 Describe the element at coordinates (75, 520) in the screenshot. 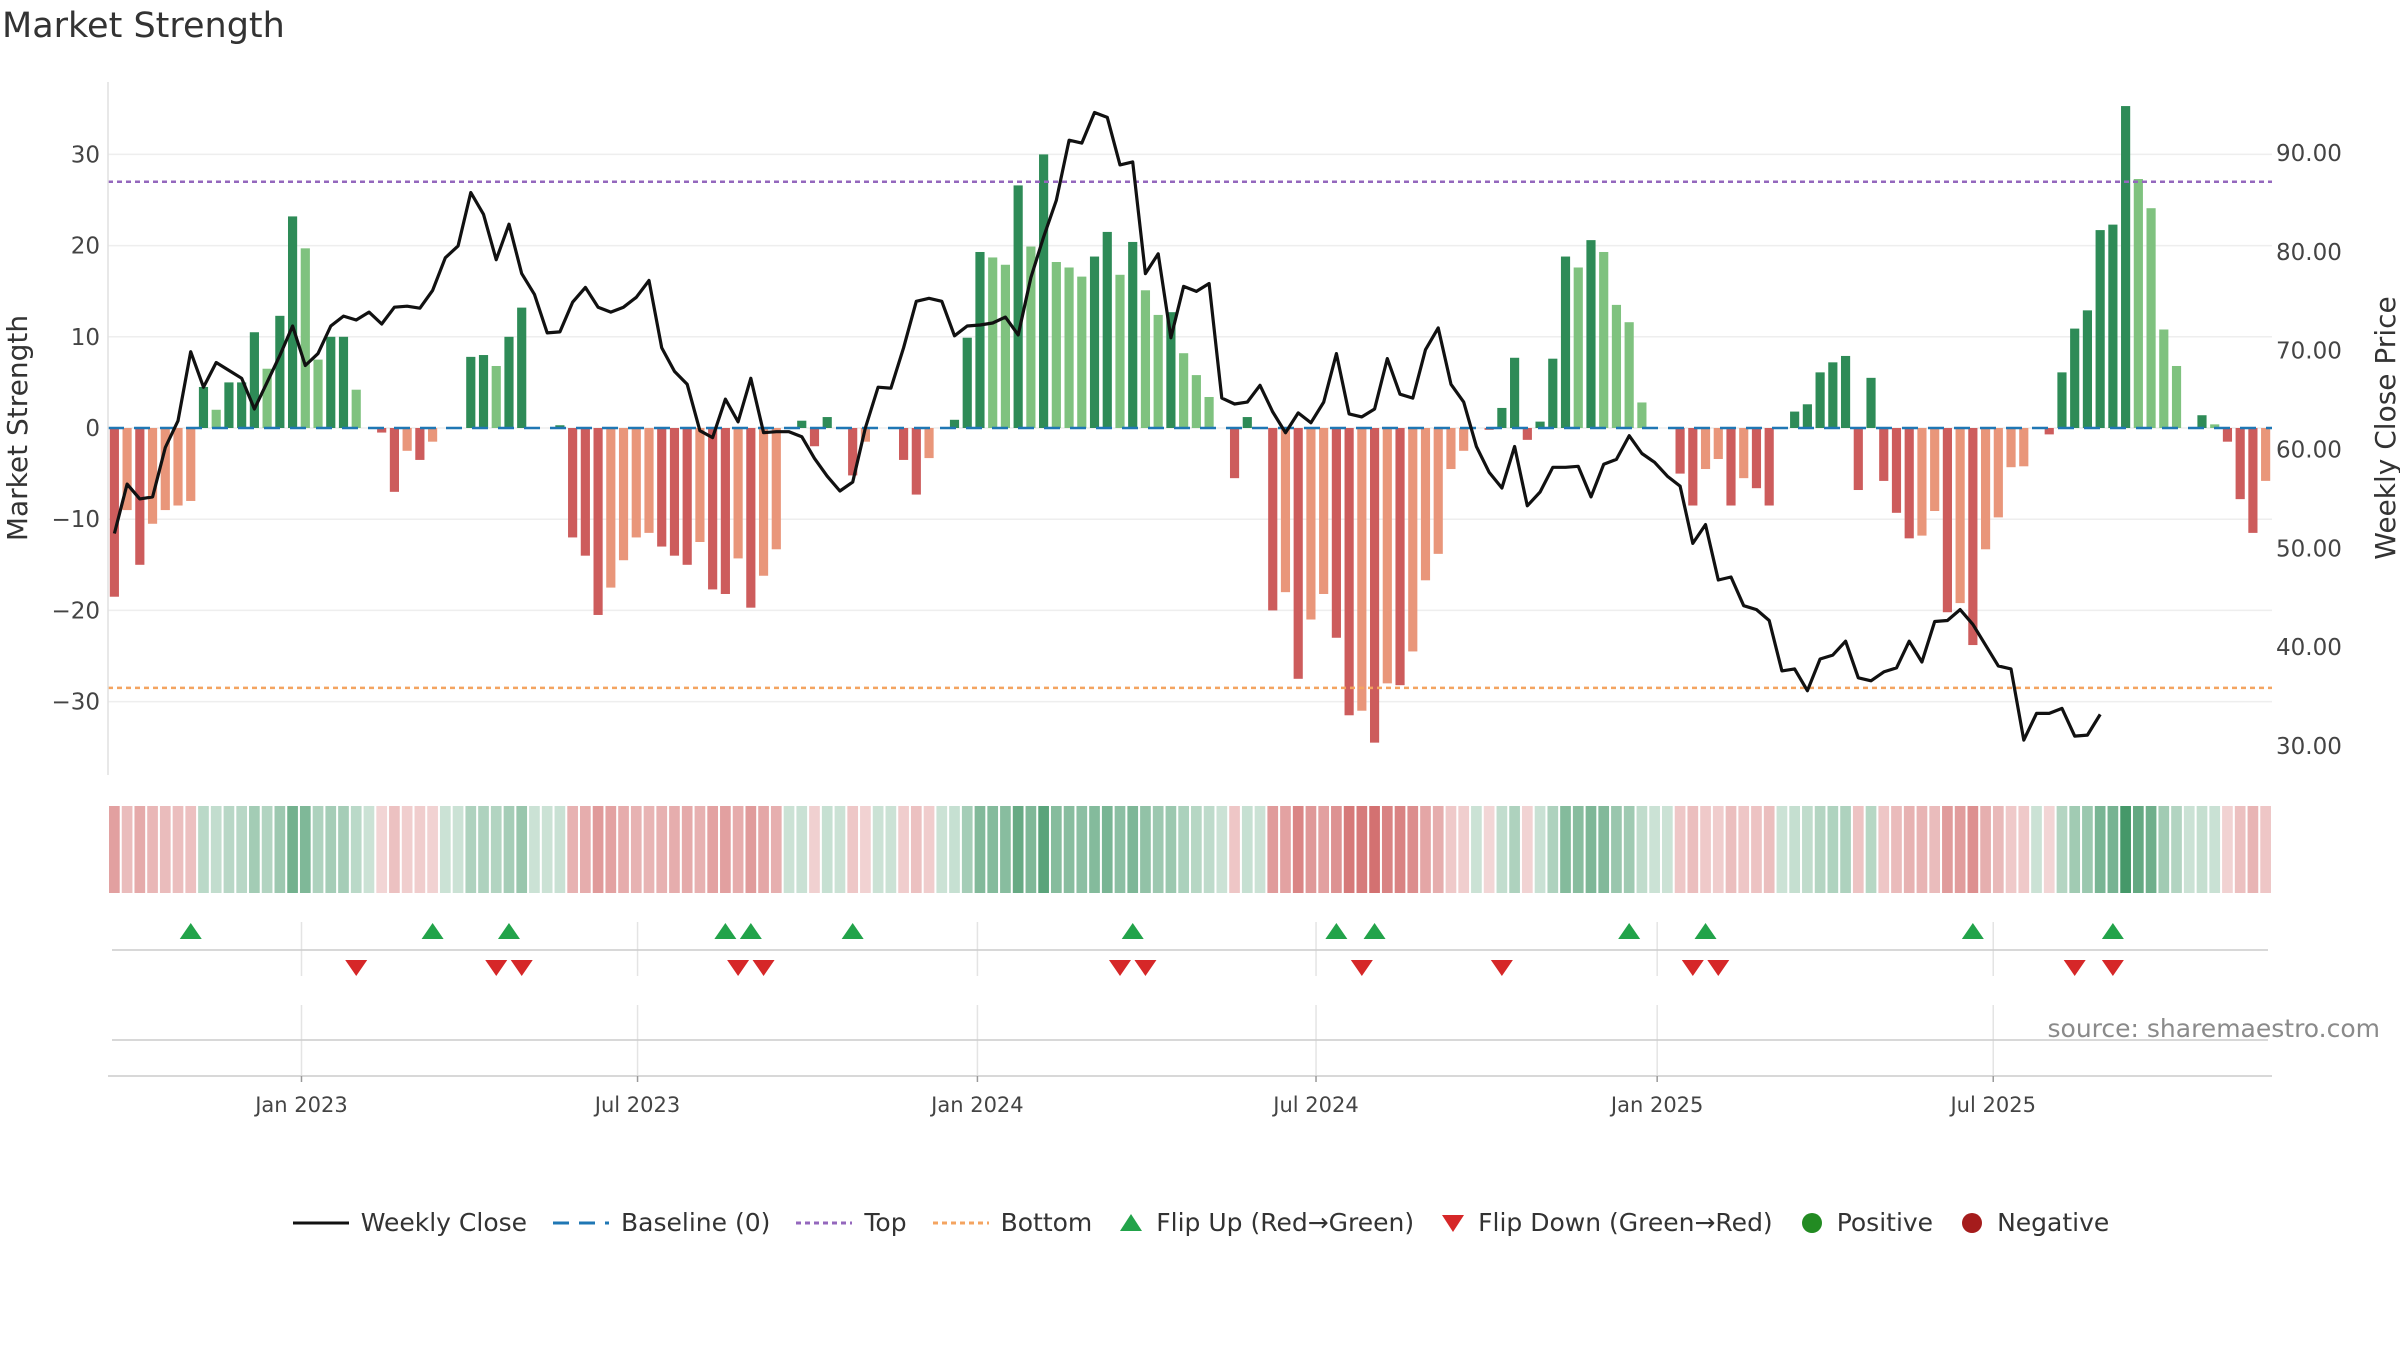

I see `y-left-tick-label: −10` at that location.